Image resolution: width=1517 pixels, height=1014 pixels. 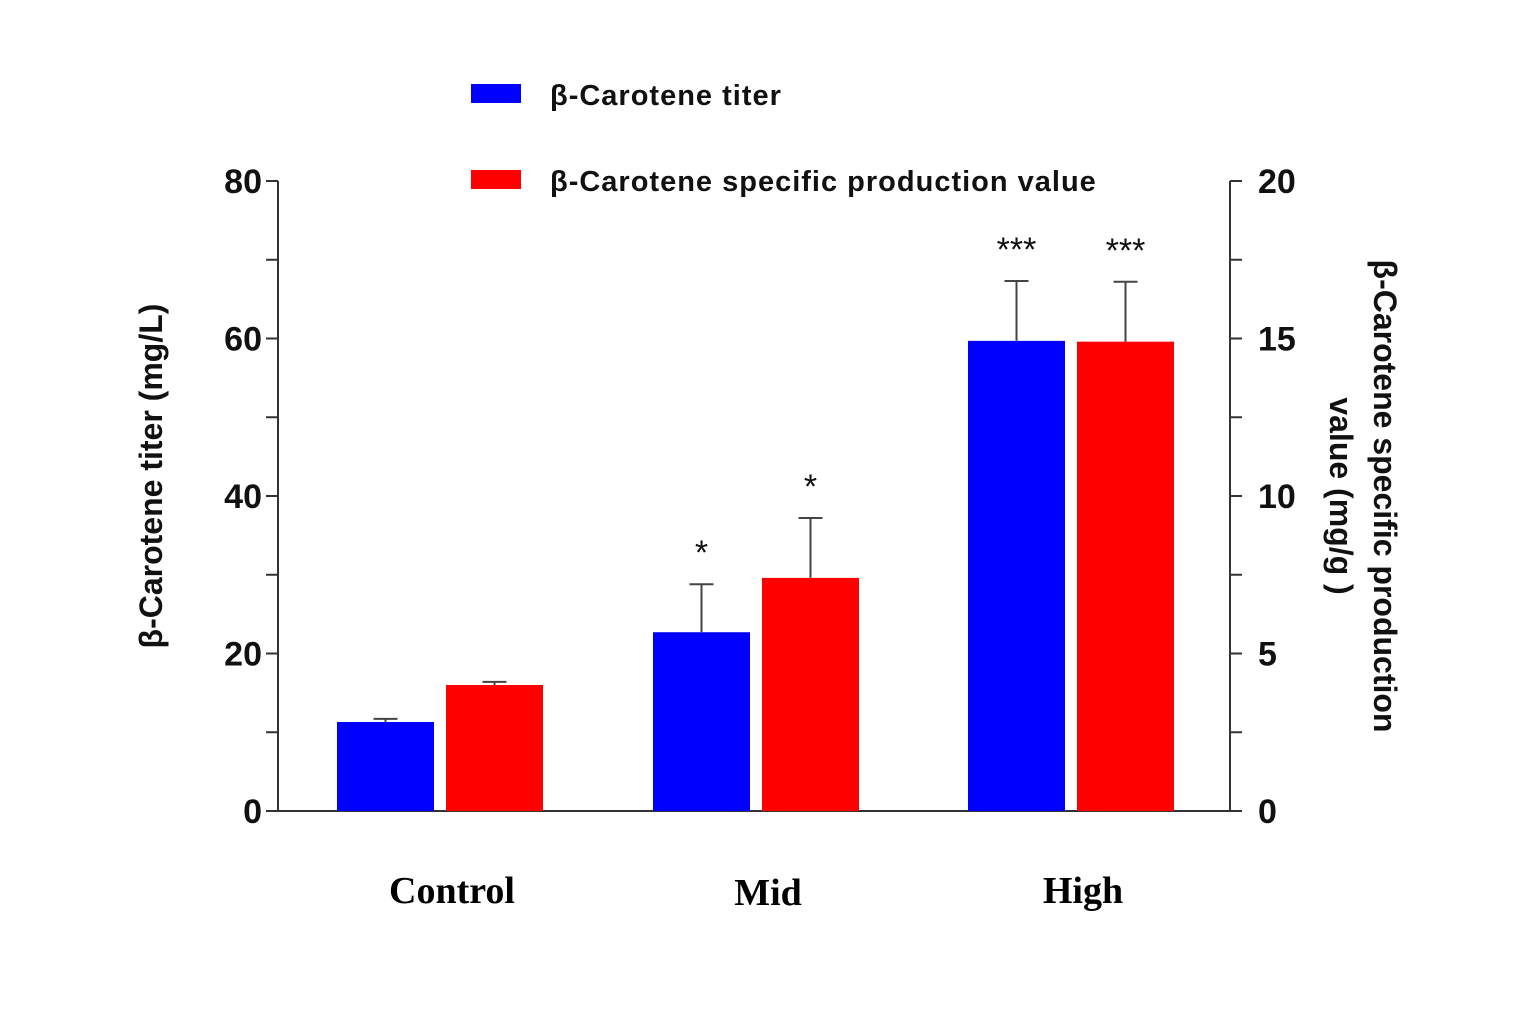 I want to click on y-tick-label-right: 10, so click(x=1277, y=497).